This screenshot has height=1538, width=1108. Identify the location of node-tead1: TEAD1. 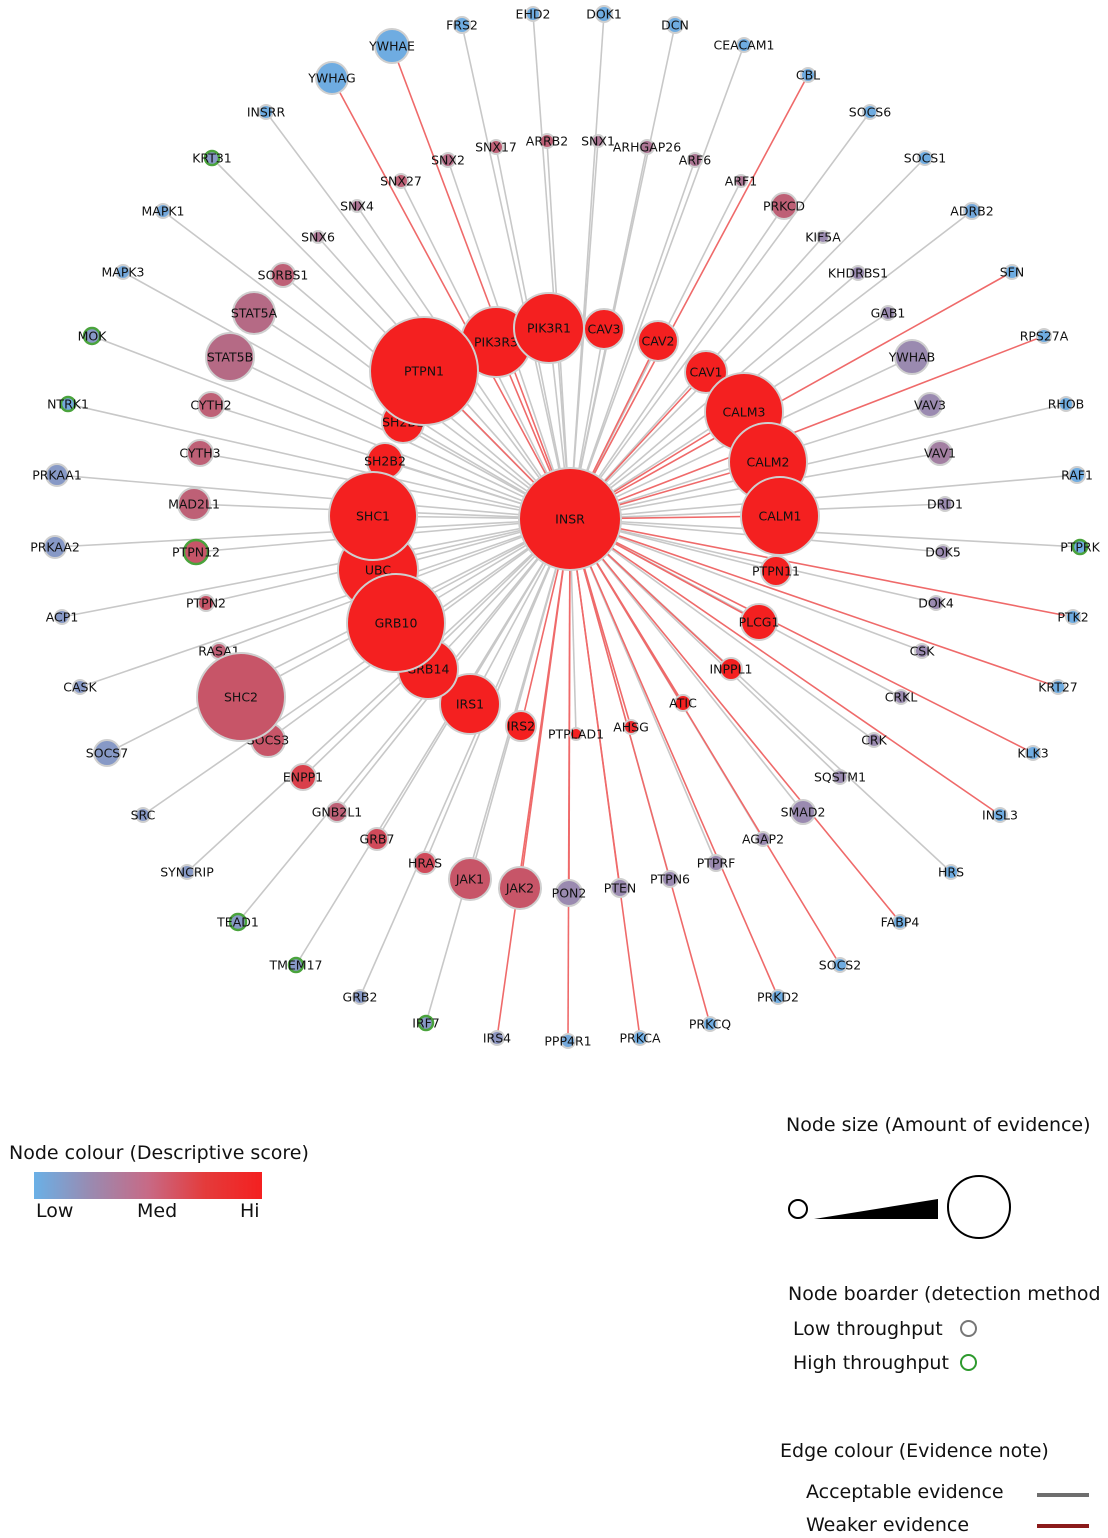
(237, 922).